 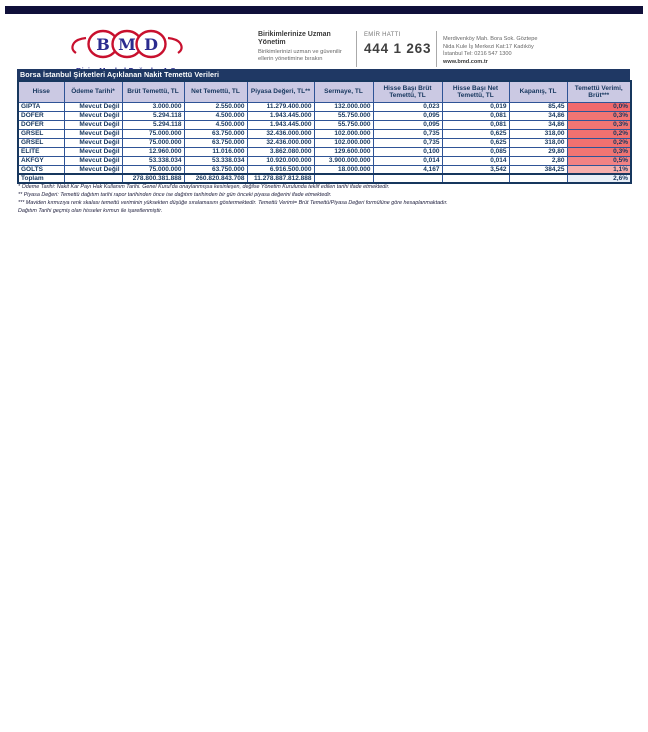 What do you see at coordinates (599, 178) in the screenshot?
I see `total-verim-cell: 2,6%` at bounding box center [599, 178].